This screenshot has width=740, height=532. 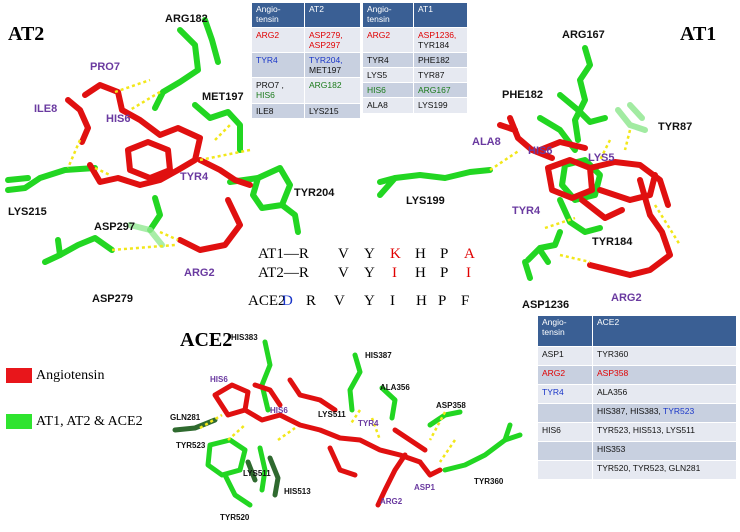 I want to click on seq-ace2-res: P, so click(x=442, y=301).